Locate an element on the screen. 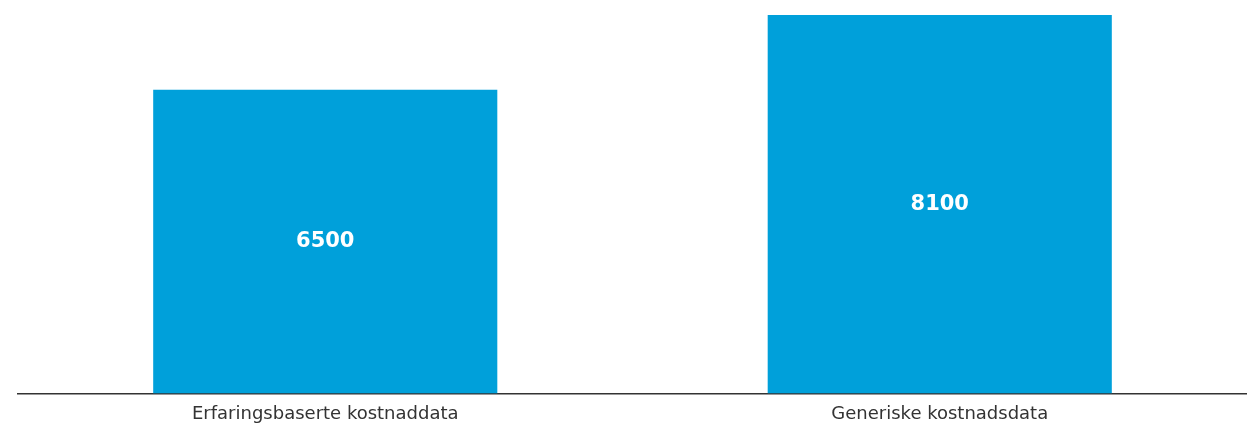  data-label: 8100 is located at coordinates (939, 202).